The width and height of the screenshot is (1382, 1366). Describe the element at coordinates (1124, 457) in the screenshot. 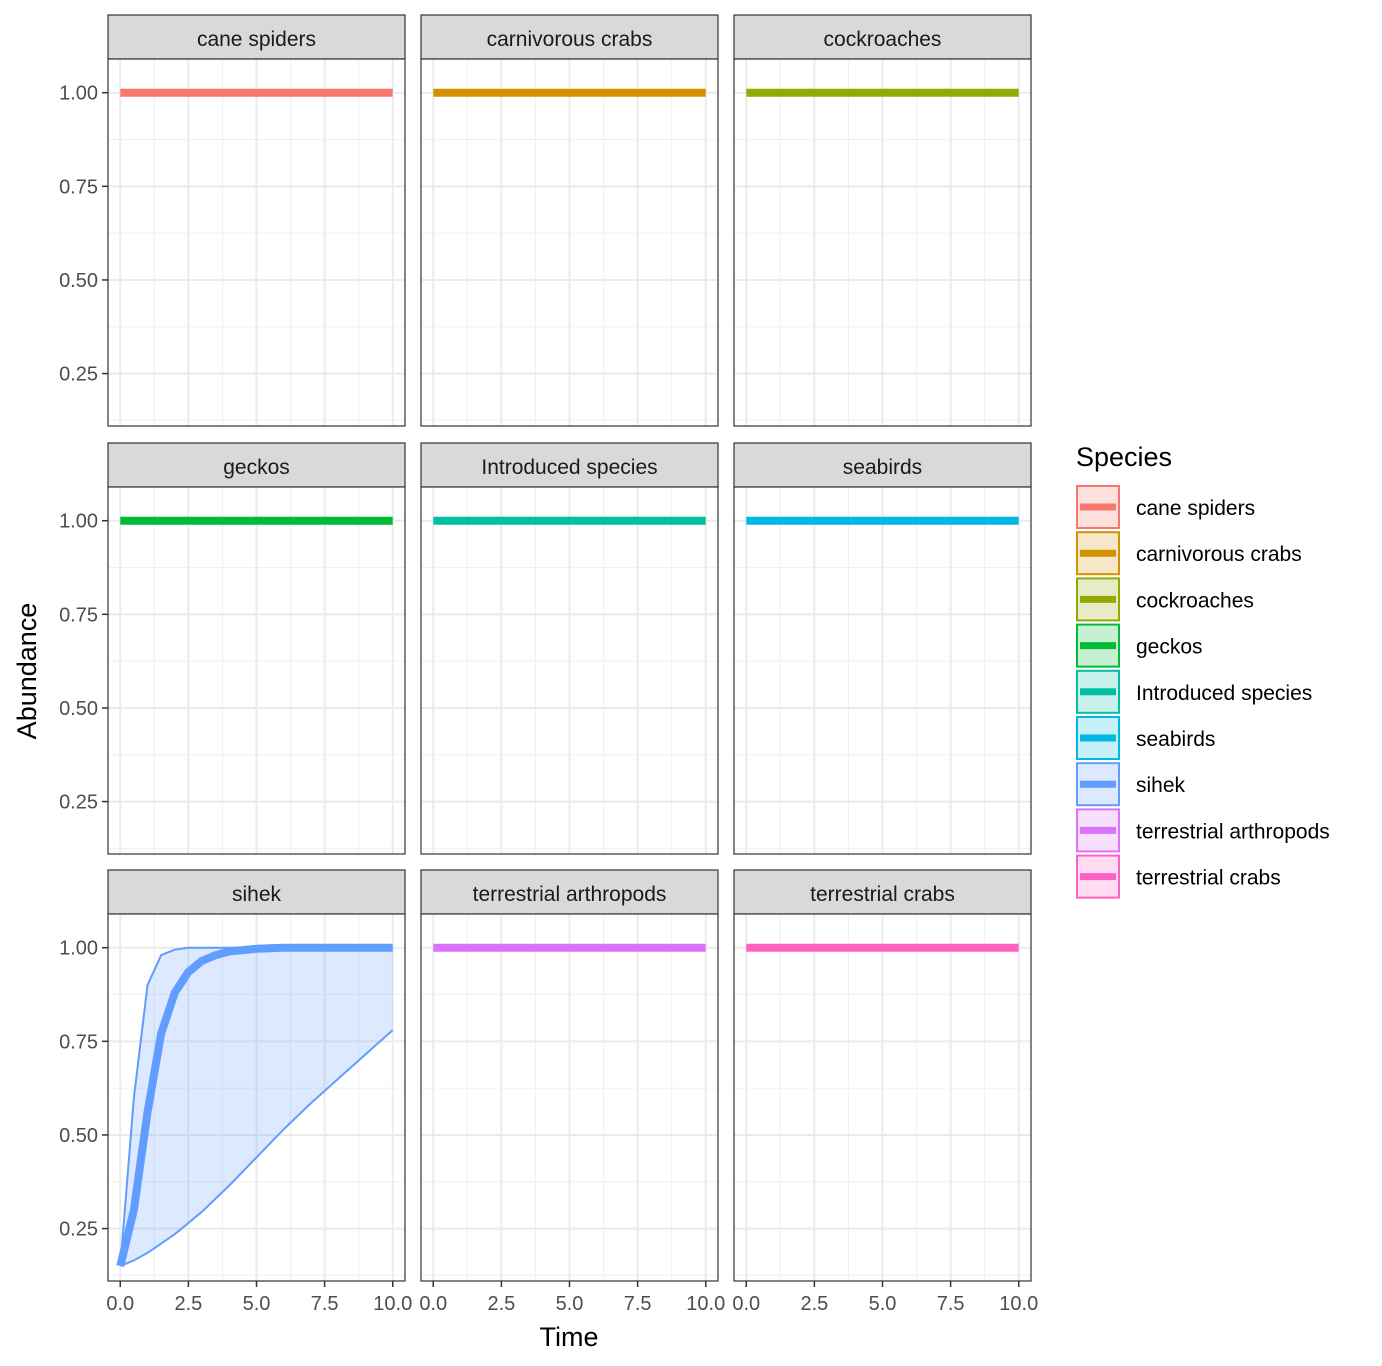

I see `legend-title: Species` at that location.